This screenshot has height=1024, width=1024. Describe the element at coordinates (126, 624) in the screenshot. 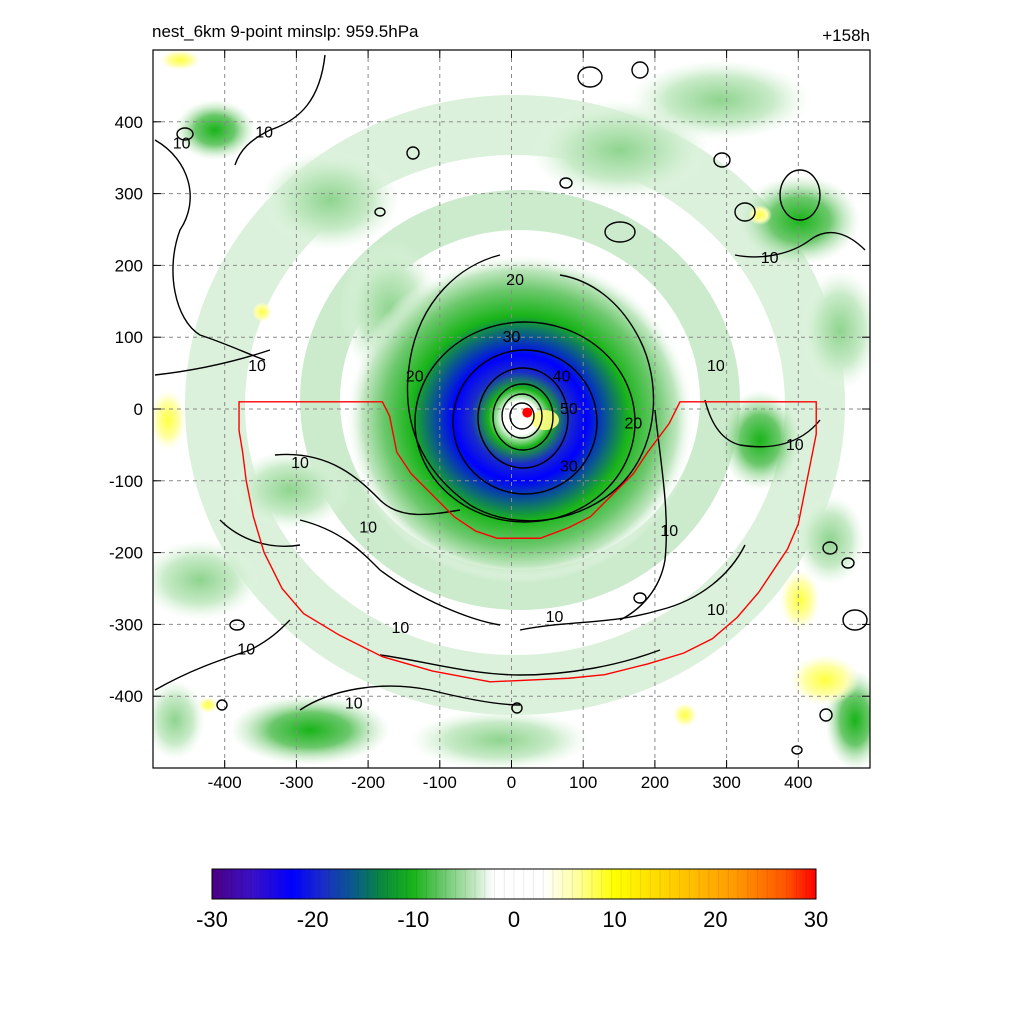

I see `y-tick-label: -300` at that location.